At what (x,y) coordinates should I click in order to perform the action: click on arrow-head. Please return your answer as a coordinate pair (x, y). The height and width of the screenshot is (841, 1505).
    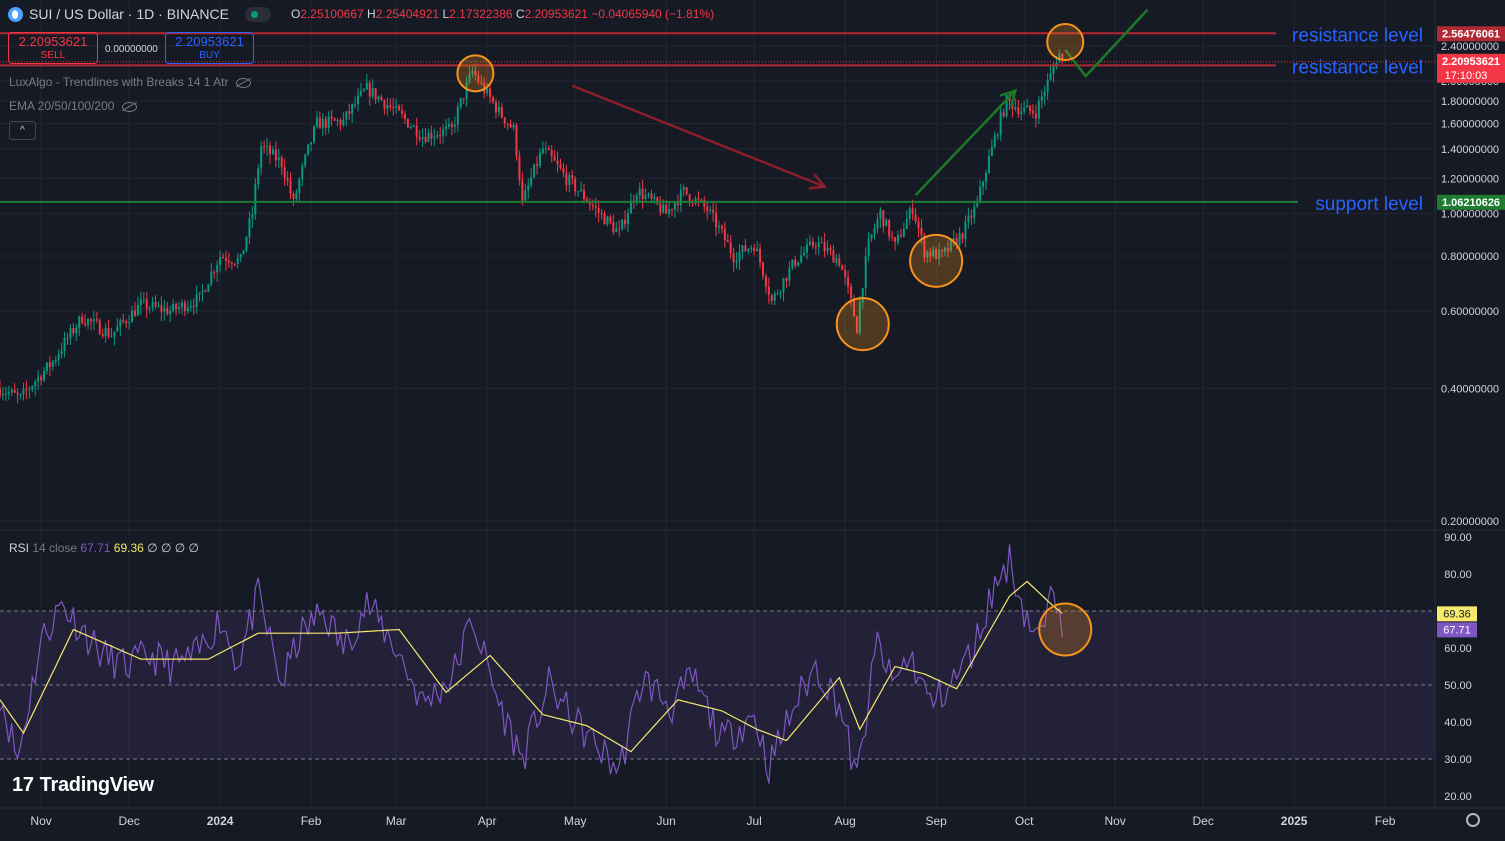
    Looking at the image, I should click on (1008, 97).